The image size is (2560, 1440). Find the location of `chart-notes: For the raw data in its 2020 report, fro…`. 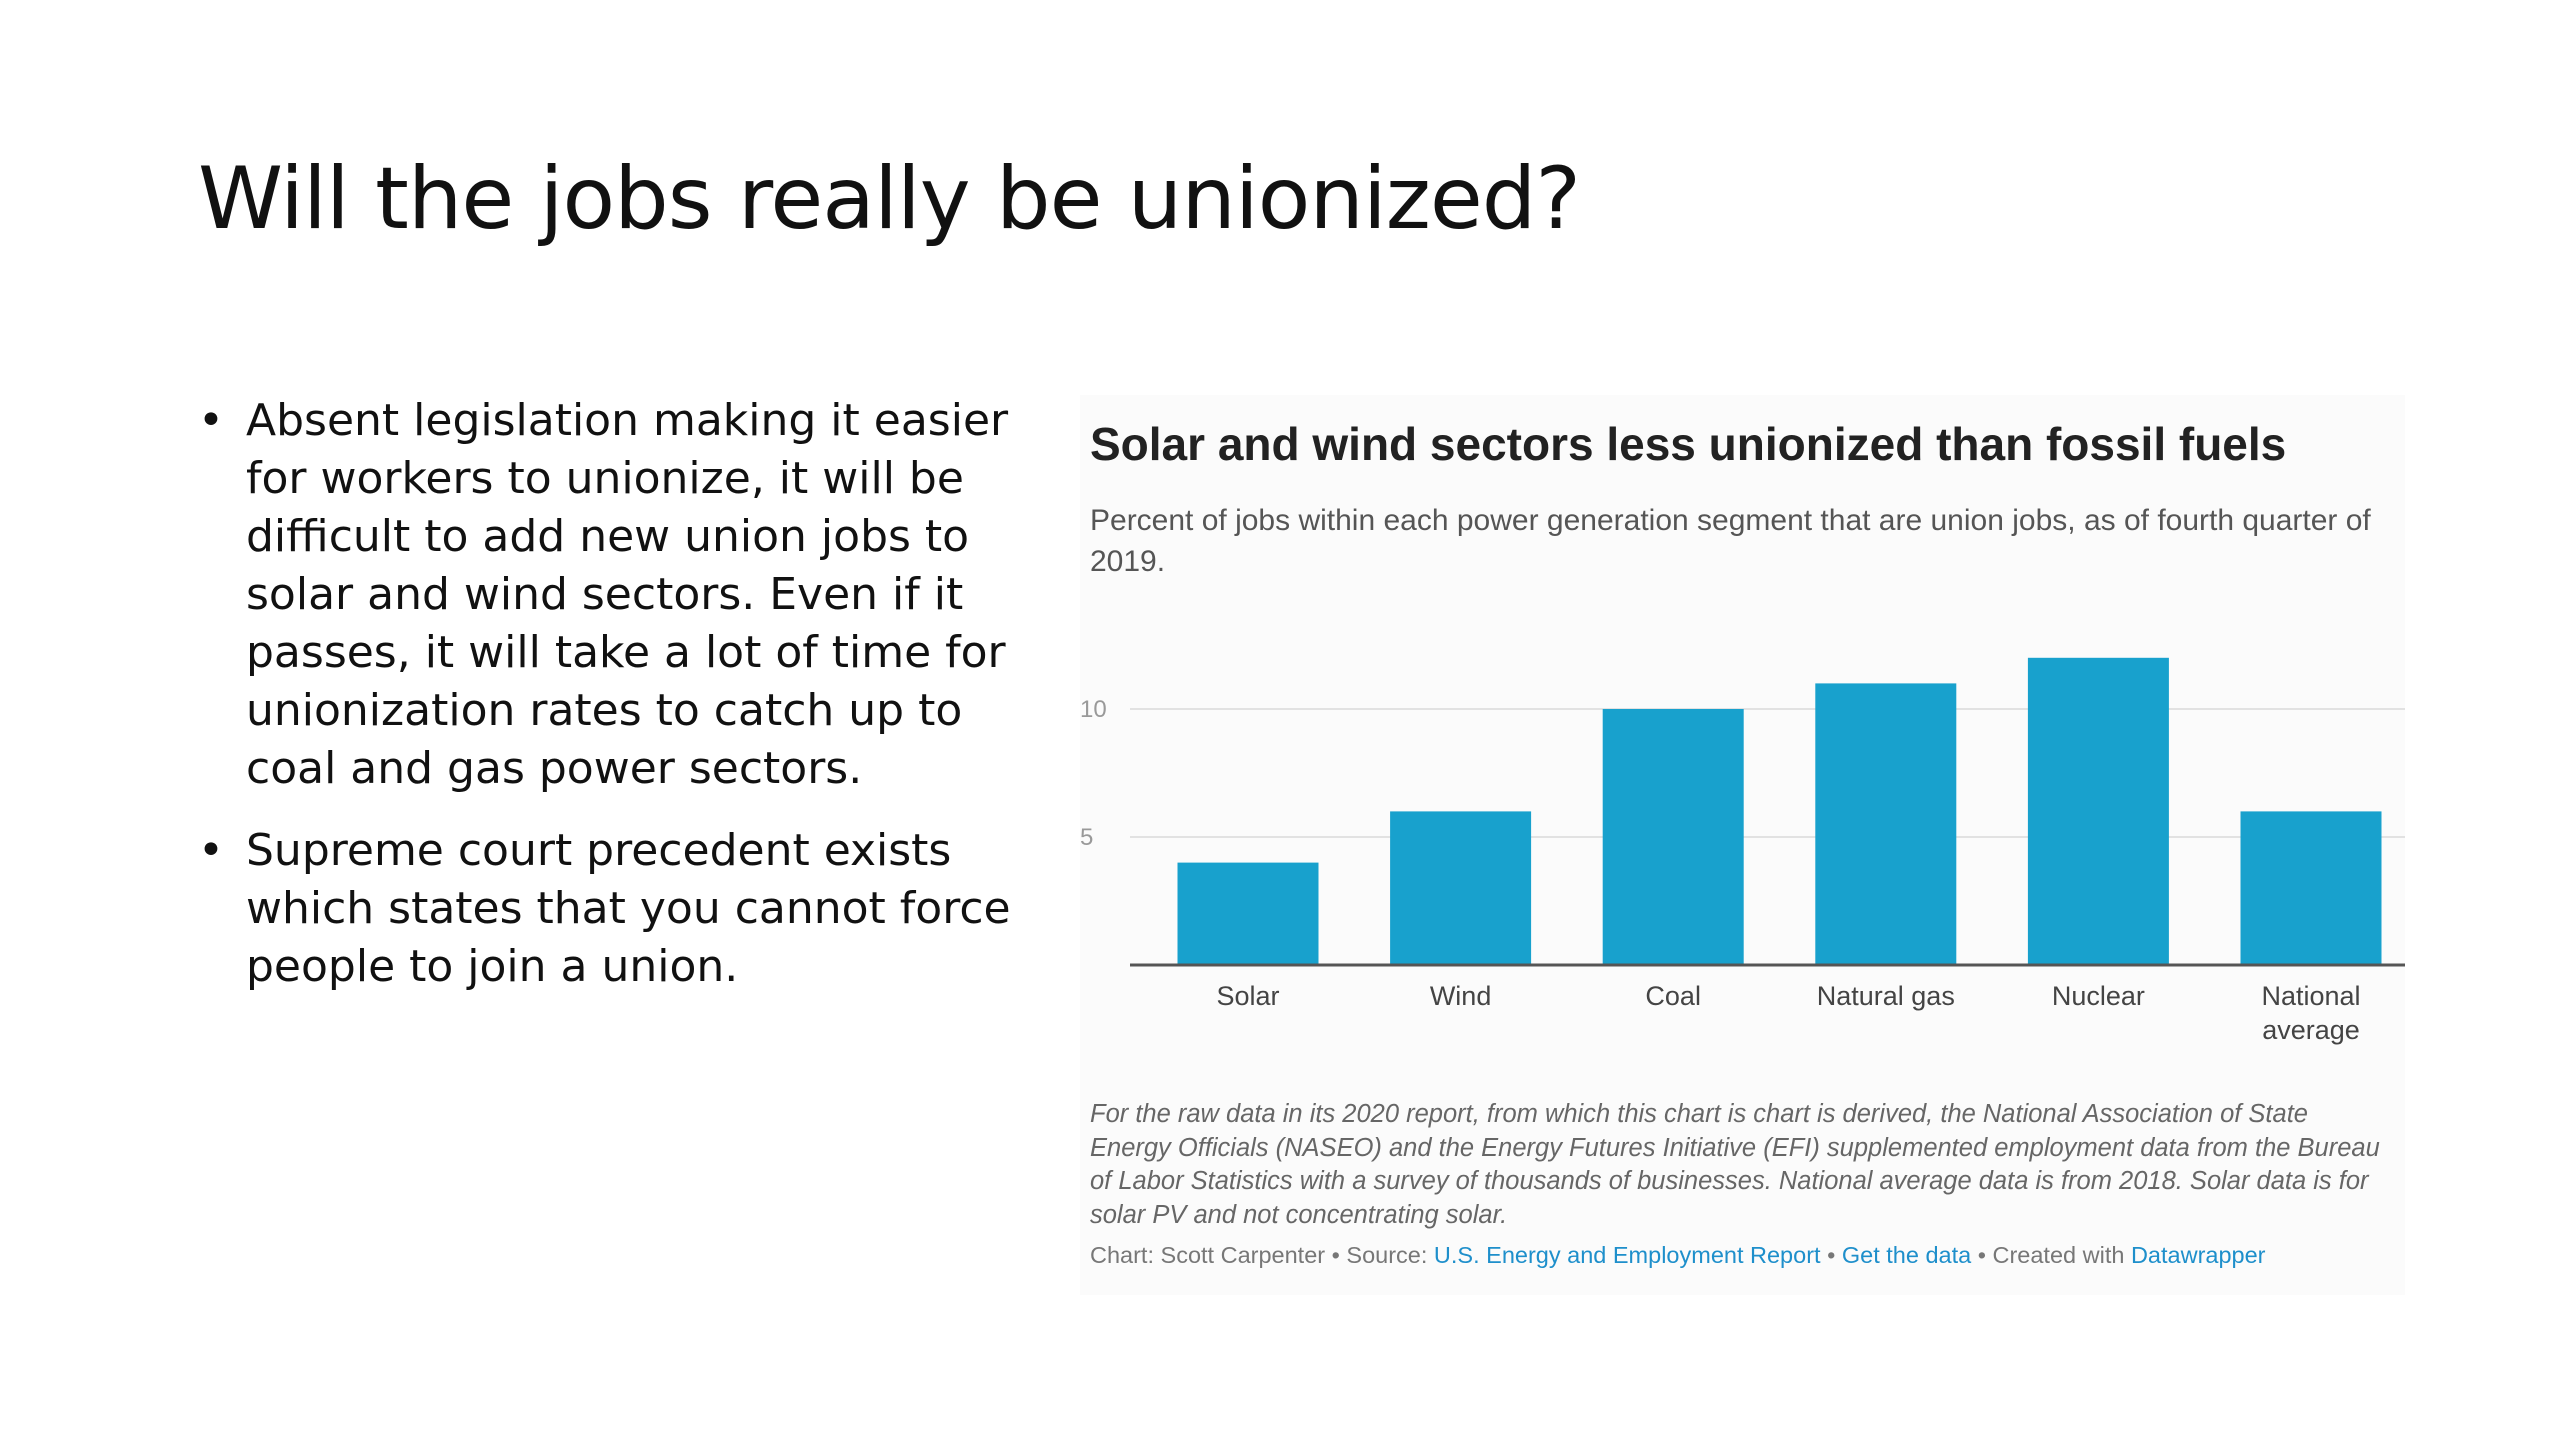

chart-notes: For the raw data in its 2020 report, fro… is located at coordinates (1735, 1164).